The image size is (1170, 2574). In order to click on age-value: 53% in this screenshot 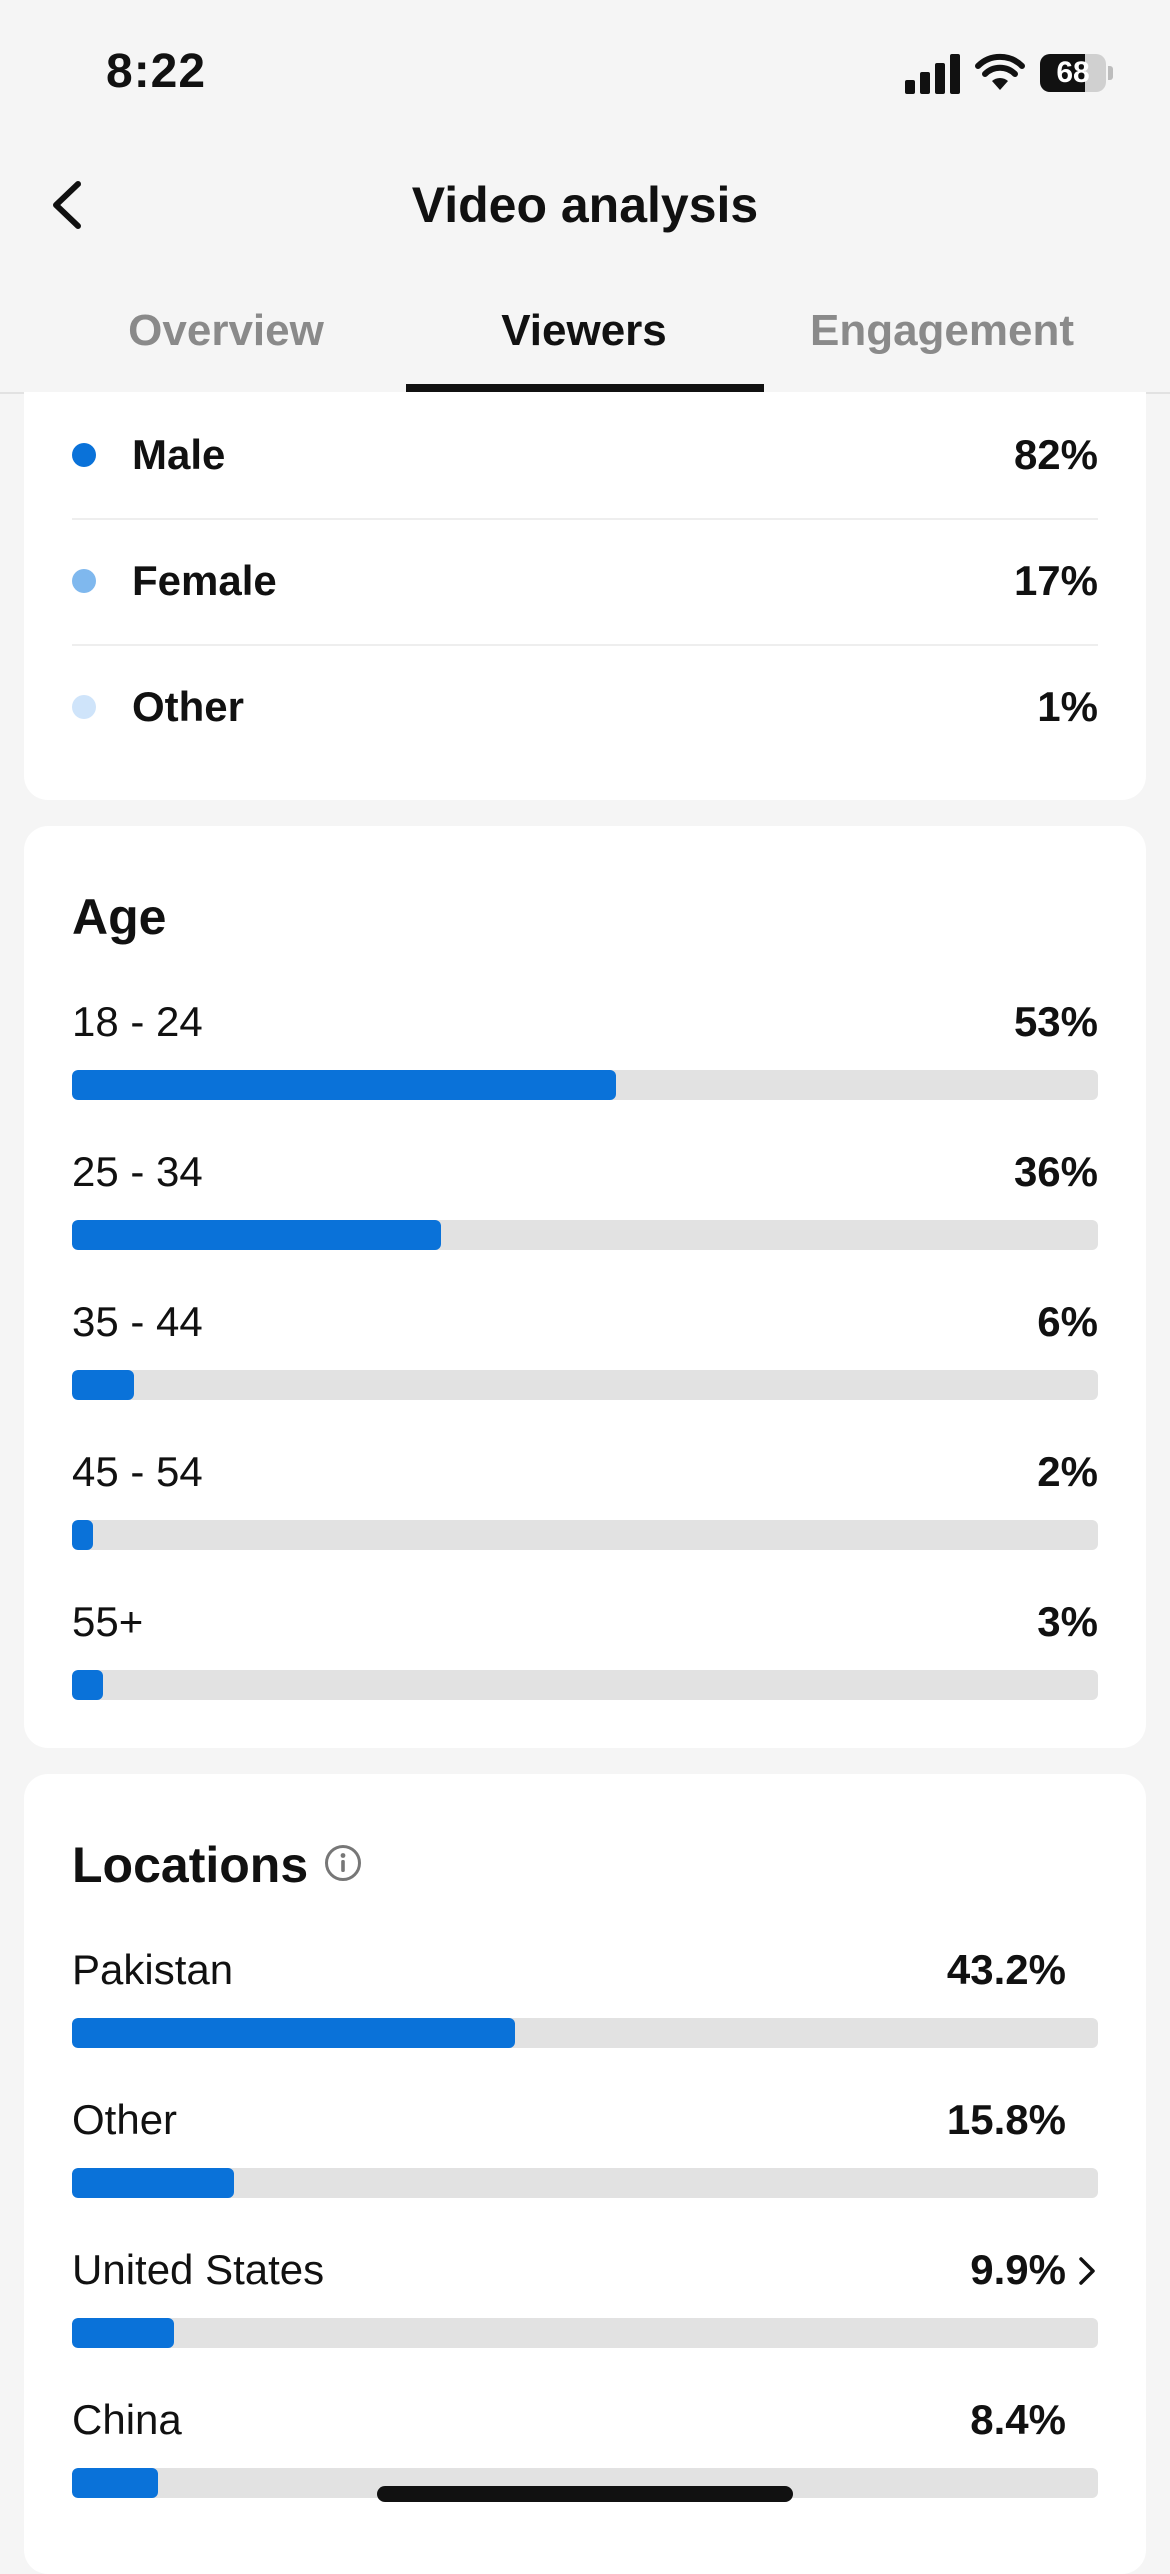, I will do `click(1055, 1021)`.